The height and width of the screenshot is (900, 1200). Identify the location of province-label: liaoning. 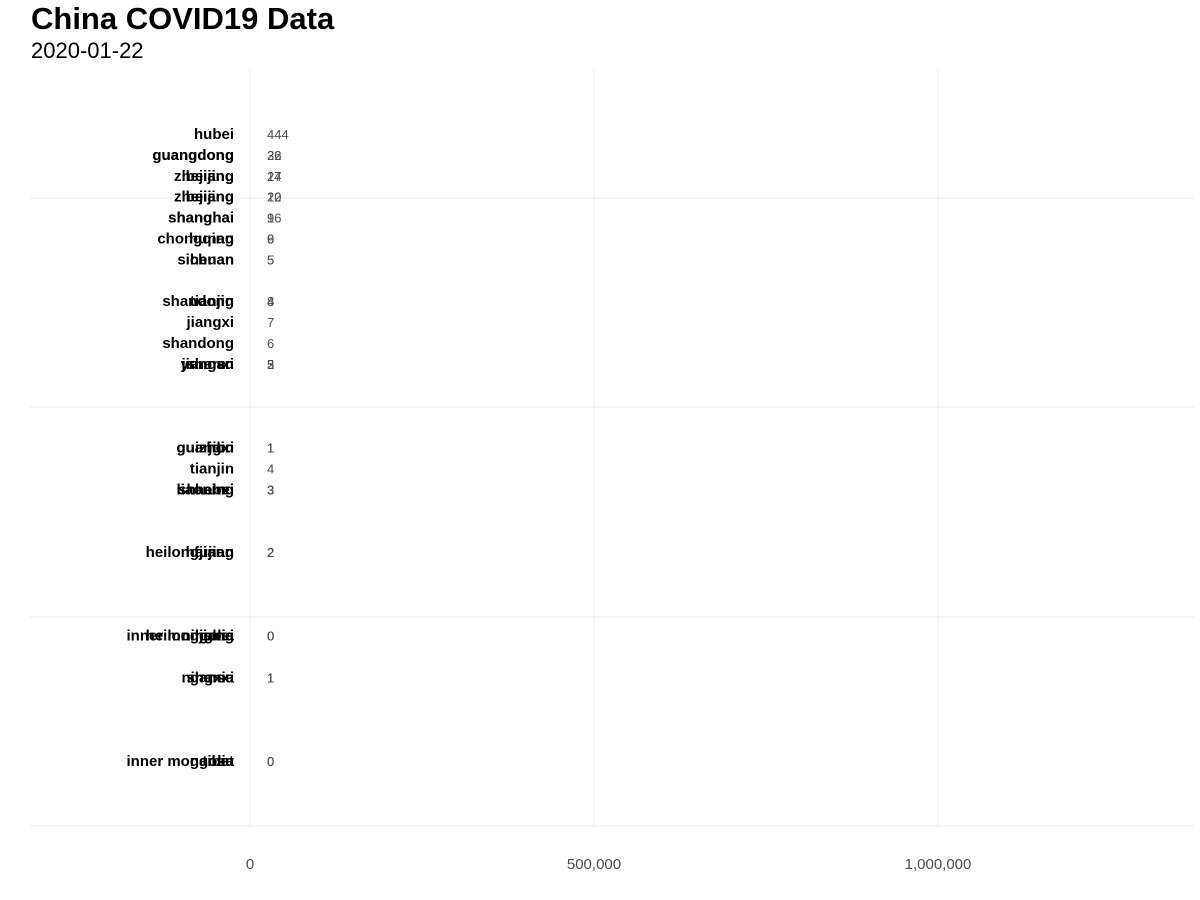
(206, 489).